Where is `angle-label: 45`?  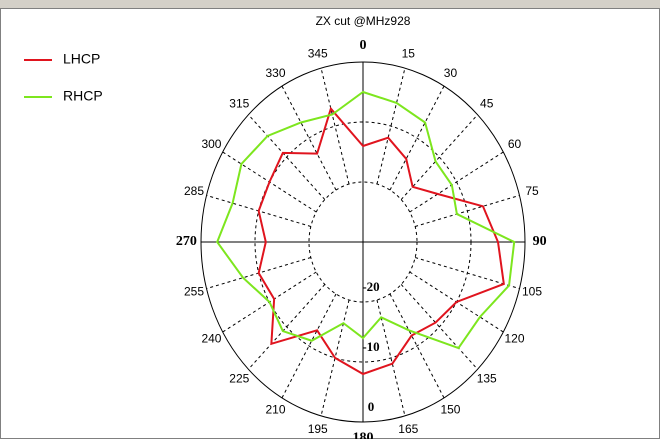
angle-label: 45 is located at coordinates (487, 104).